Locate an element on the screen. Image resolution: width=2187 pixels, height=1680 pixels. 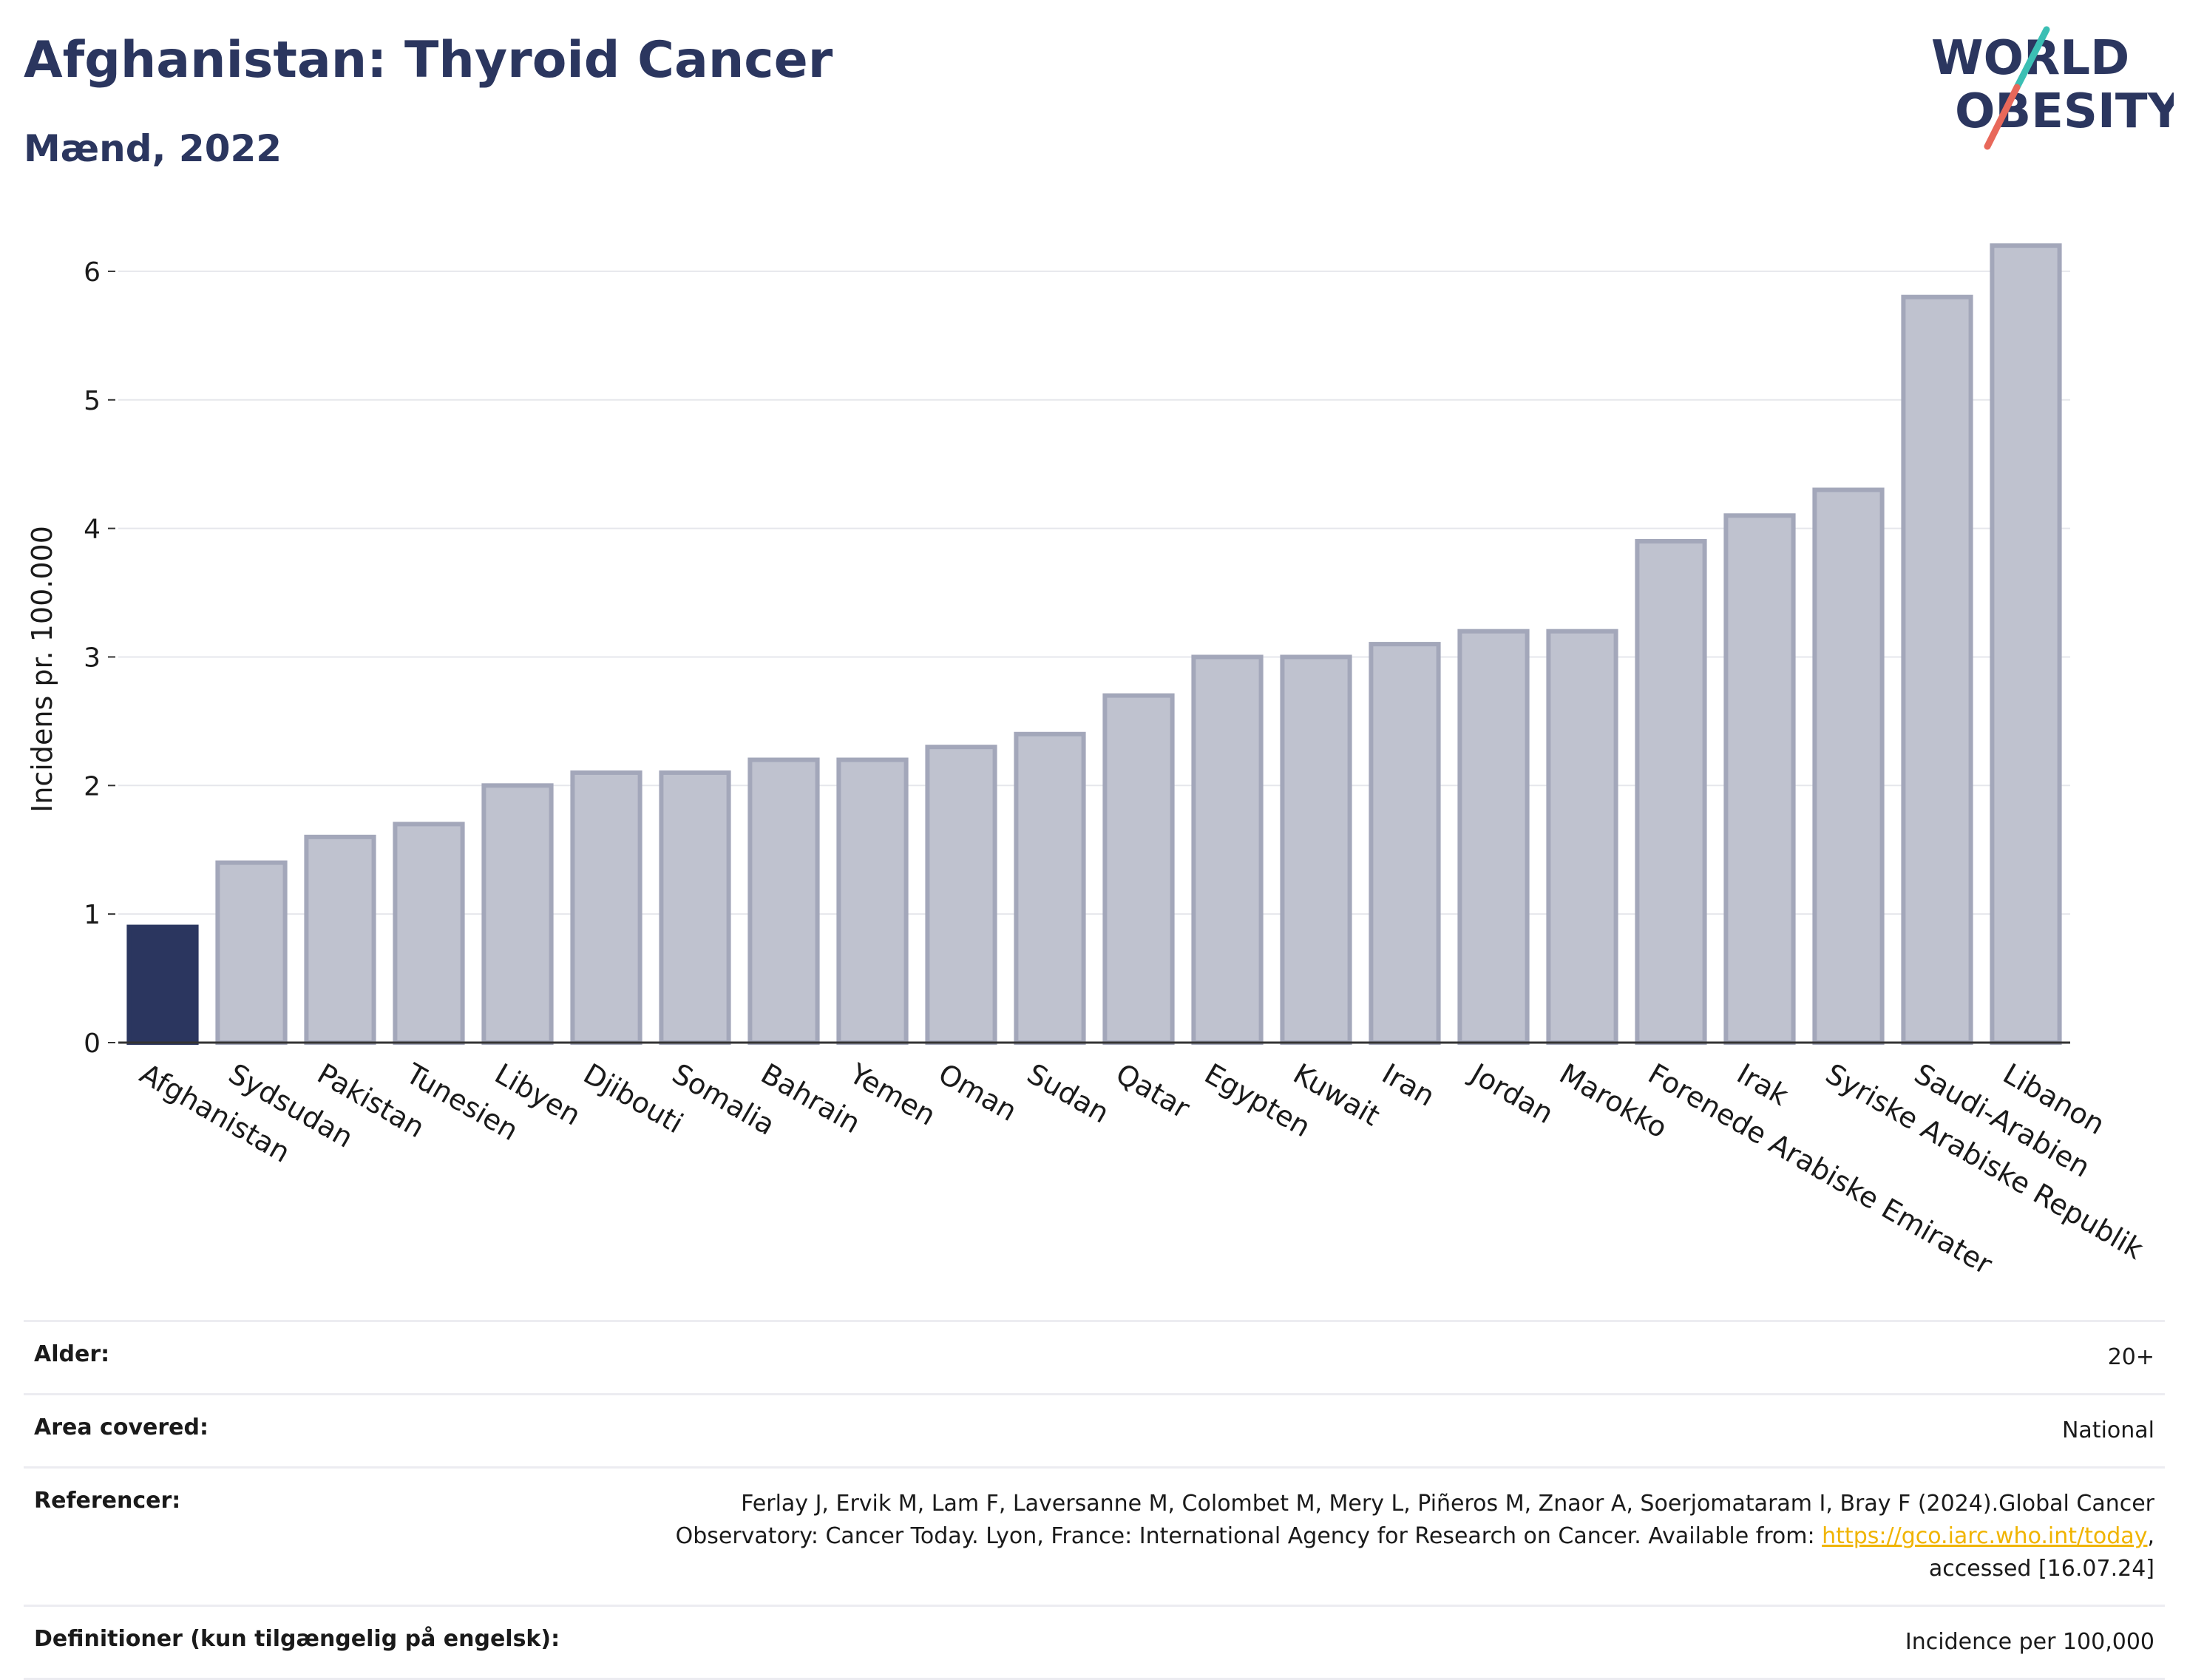
bar-syriske-arabiske-republik is located at coordinates (1848, 766).